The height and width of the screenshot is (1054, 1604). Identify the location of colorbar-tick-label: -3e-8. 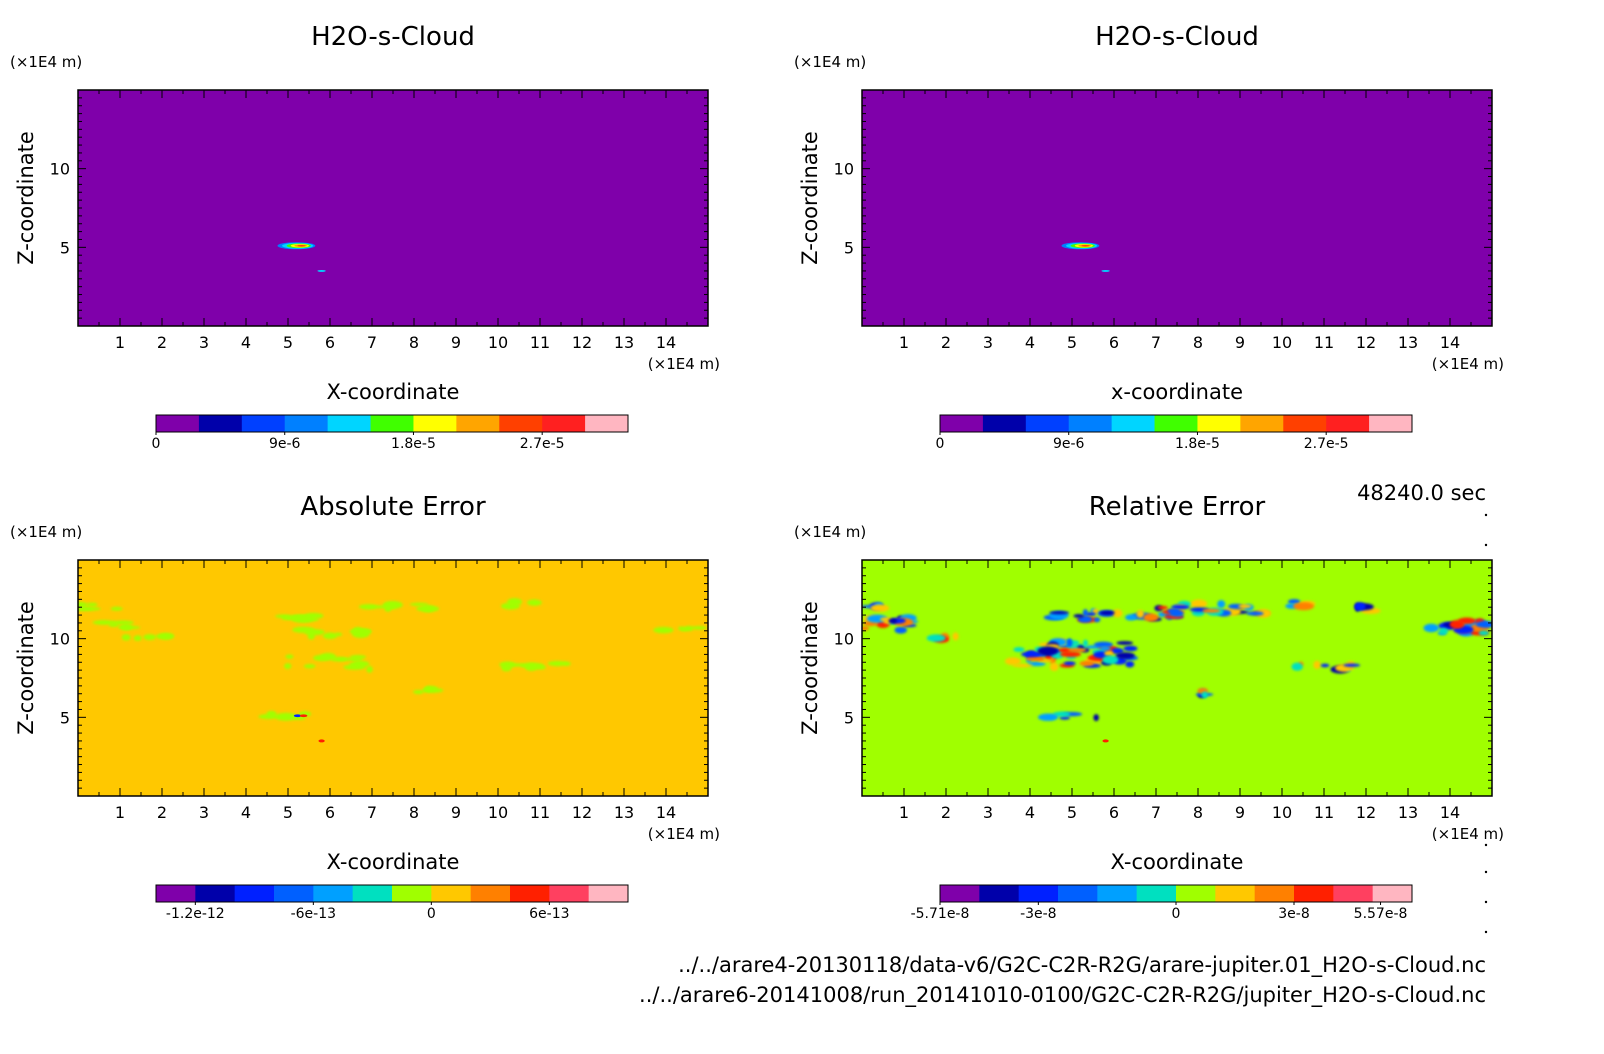
(1038, 914).